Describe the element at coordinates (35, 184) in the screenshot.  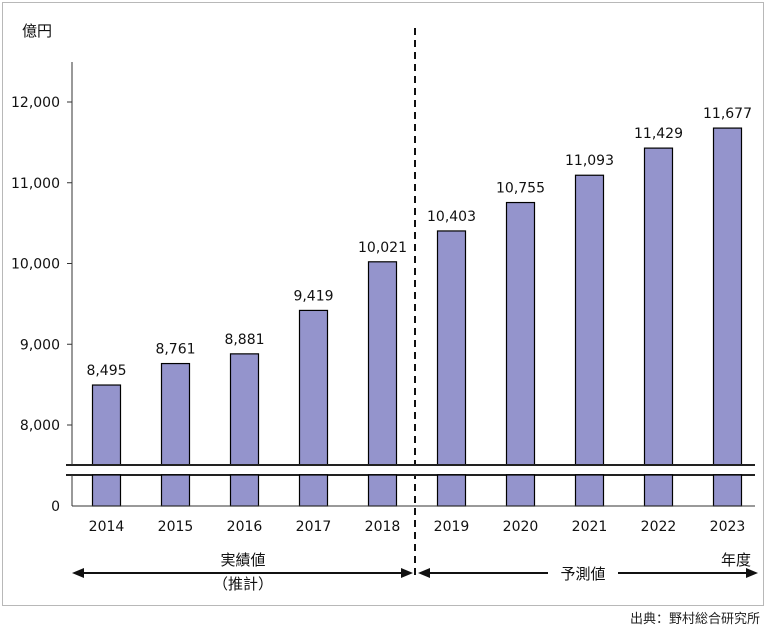
I see `y-tick-label: 11,000` at that location.